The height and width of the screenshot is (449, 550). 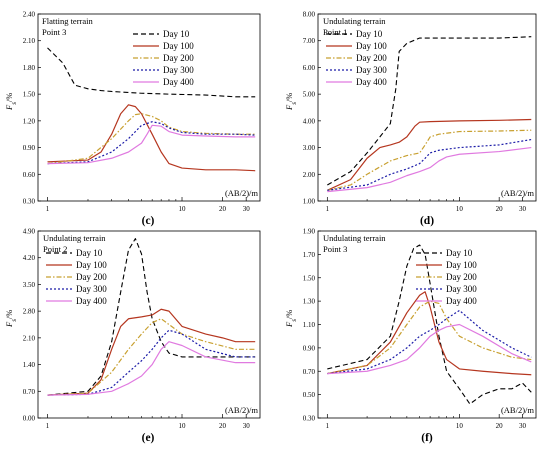 What do you see at coordinates (309, 175) in the screenshot?
I see `y-tick-label: 2.00` at bounding box center [309, 175].